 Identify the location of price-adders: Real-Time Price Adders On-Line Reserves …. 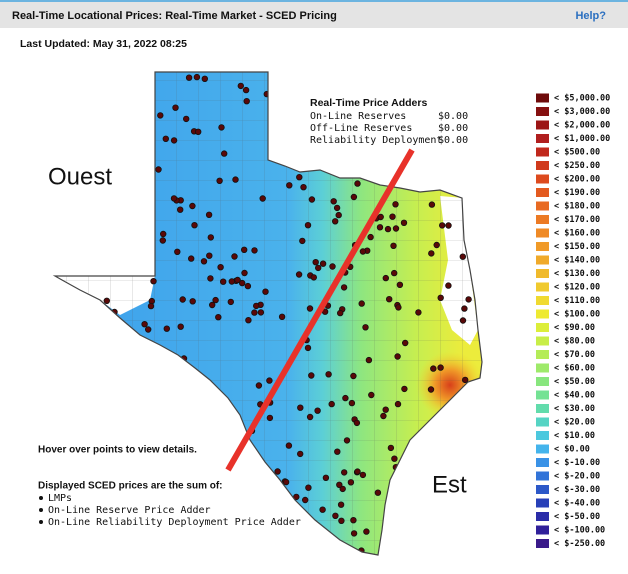
(389, 121).